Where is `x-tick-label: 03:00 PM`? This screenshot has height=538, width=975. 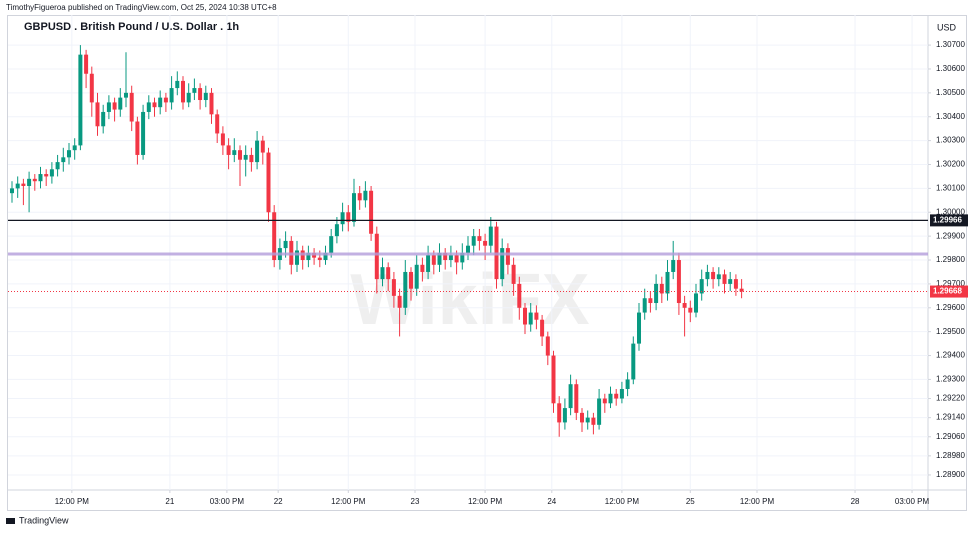
x-tick-label: 03:00 PM is located at coordinates (912, 501).